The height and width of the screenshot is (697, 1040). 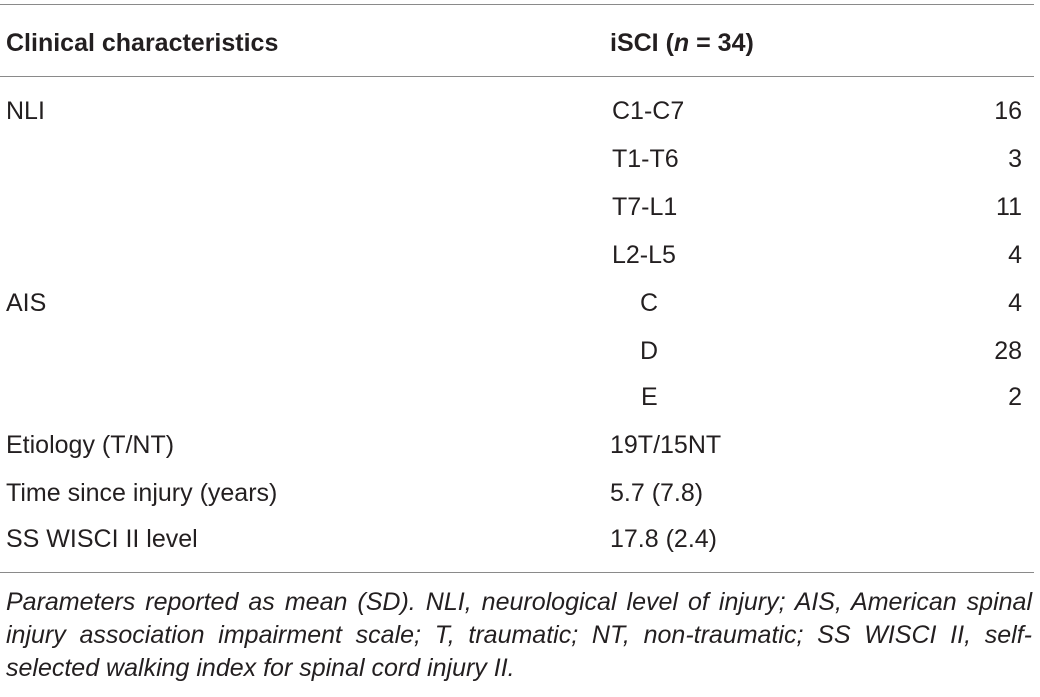 What do you see at coordinates (1008, 351) in the screenshot?
I see `row-count: 28` at bounding box center [1008, 351].